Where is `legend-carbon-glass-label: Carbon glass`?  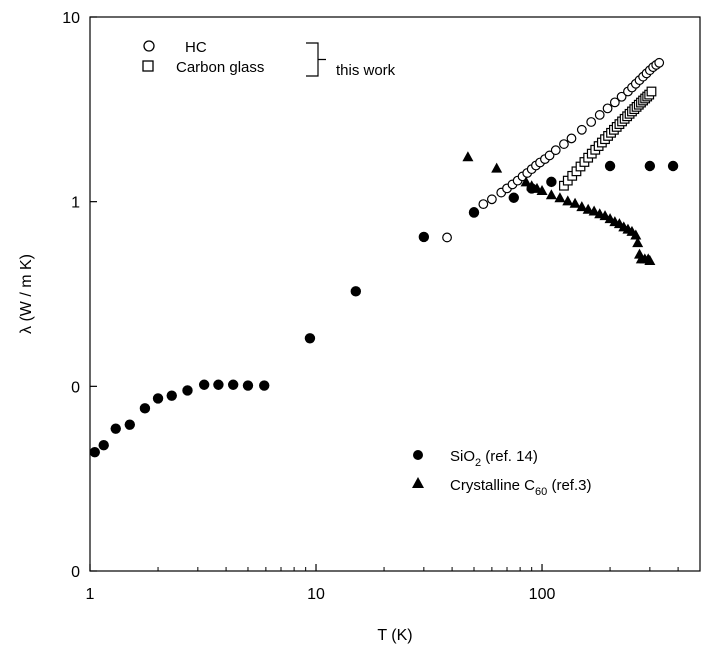
legend-carbon-glass-label: Carbon glass is located at coordinates (220, 67).